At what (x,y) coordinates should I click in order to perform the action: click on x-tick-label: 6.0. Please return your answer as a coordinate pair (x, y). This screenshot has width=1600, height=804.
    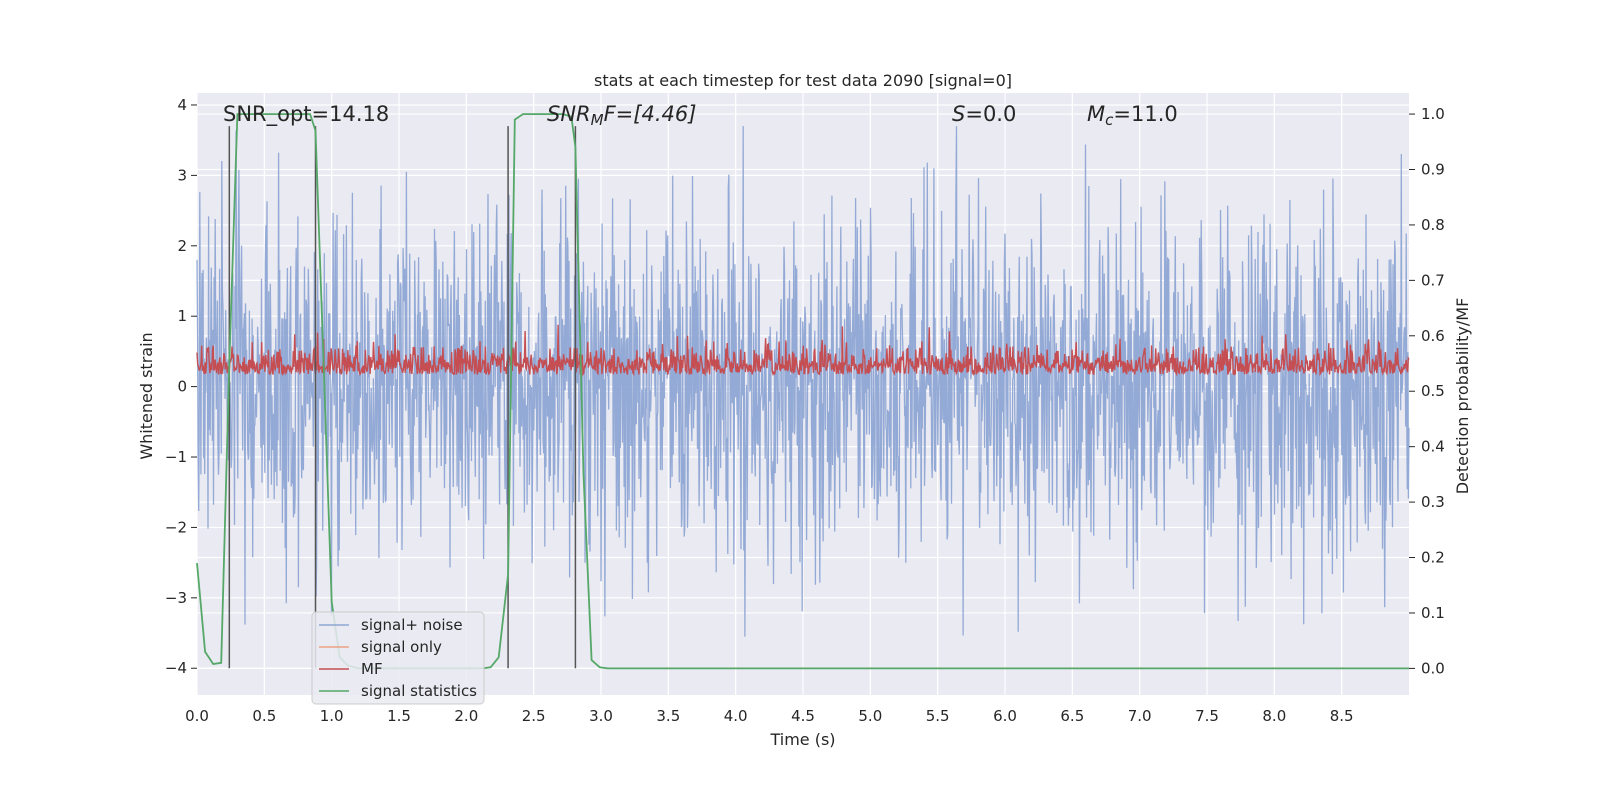
    Looking at the image, I should click on (1005, 716).